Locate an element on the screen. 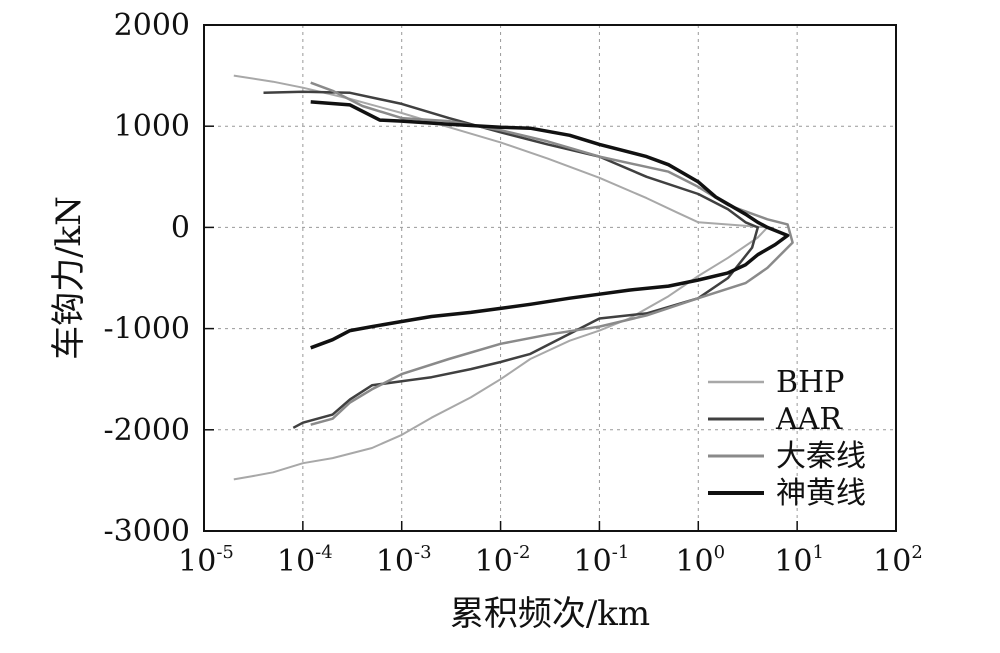 The height and width of the screenshot is (653, 1000). x-tick-label: 10⁻⁵ is located at coordinates (206, 560).